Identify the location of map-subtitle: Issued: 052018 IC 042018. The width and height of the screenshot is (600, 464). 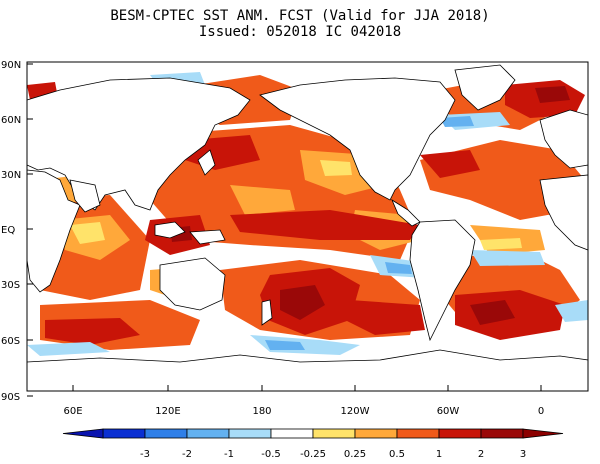
(300, 32).